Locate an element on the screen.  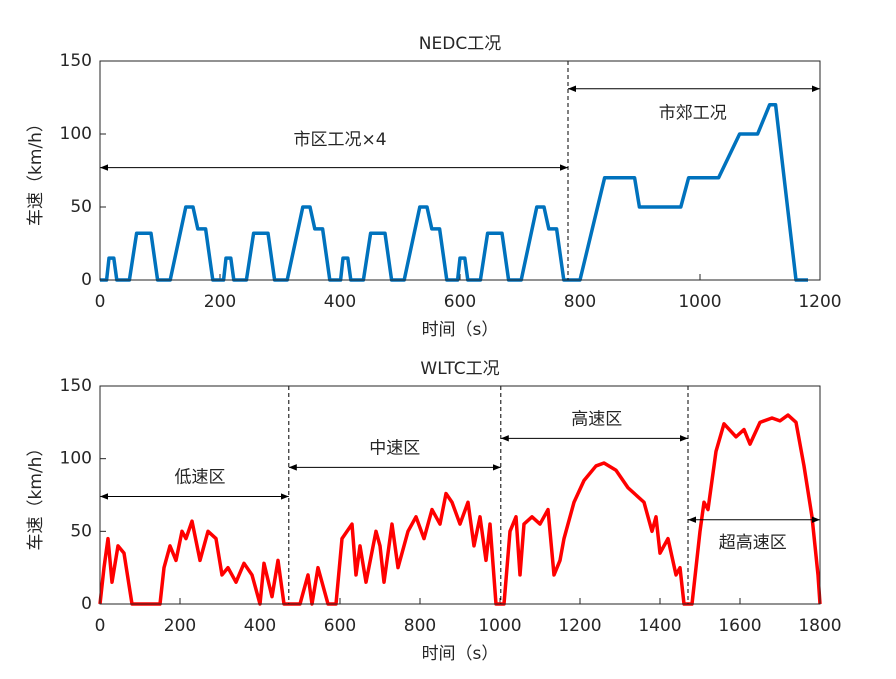
annotation: 市郊工况 is located at coordinates (693, 114).